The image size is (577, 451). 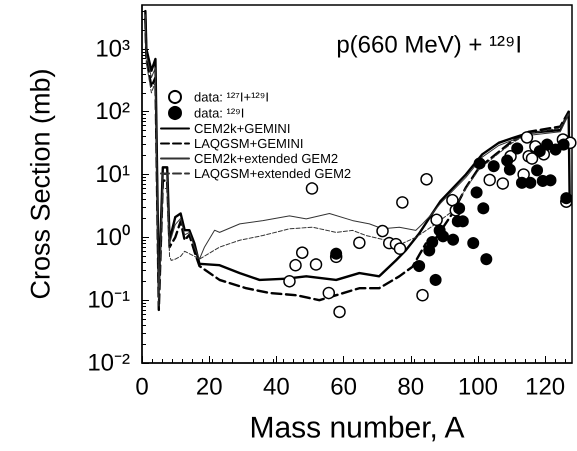 What do you see at coordinates (112, 48) in the screenshot?
I see `y-tick-label: 10³` at bounding box center [112, 48].